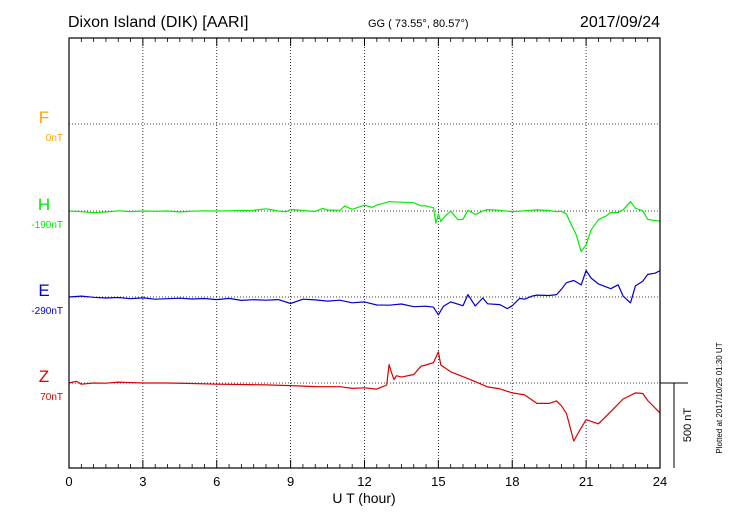  Describe the element at coordinates (44, 117) in the screenshot. I see `component-f-label: F` at that location.